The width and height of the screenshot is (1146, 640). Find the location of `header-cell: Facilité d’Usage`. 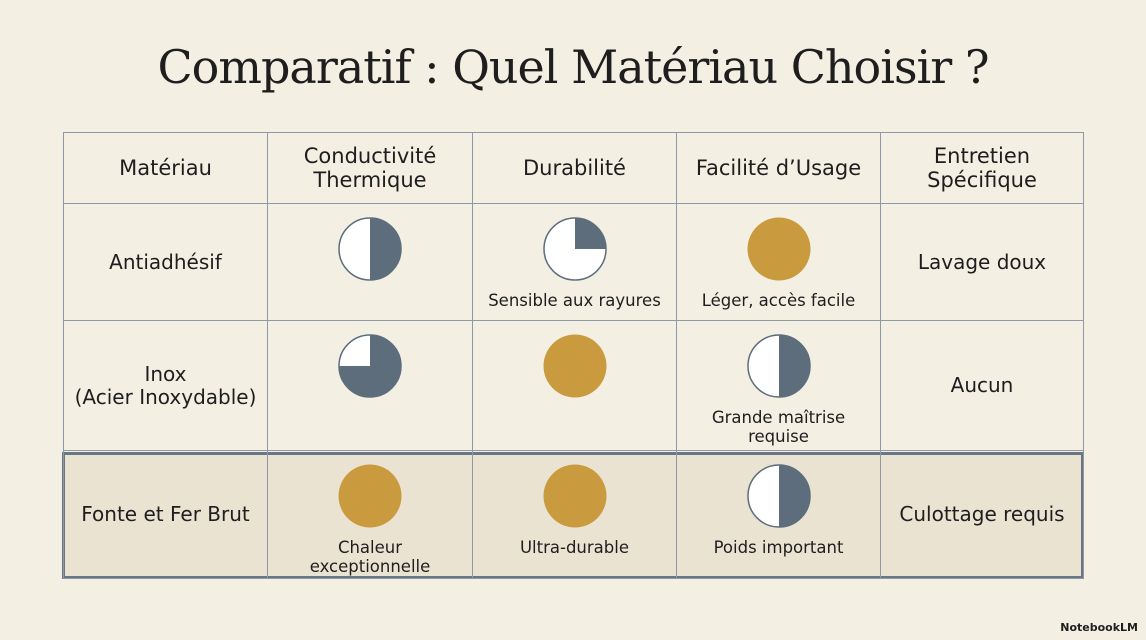

header-cell: Facilité d’Usage is located at coordinates (778, 168).